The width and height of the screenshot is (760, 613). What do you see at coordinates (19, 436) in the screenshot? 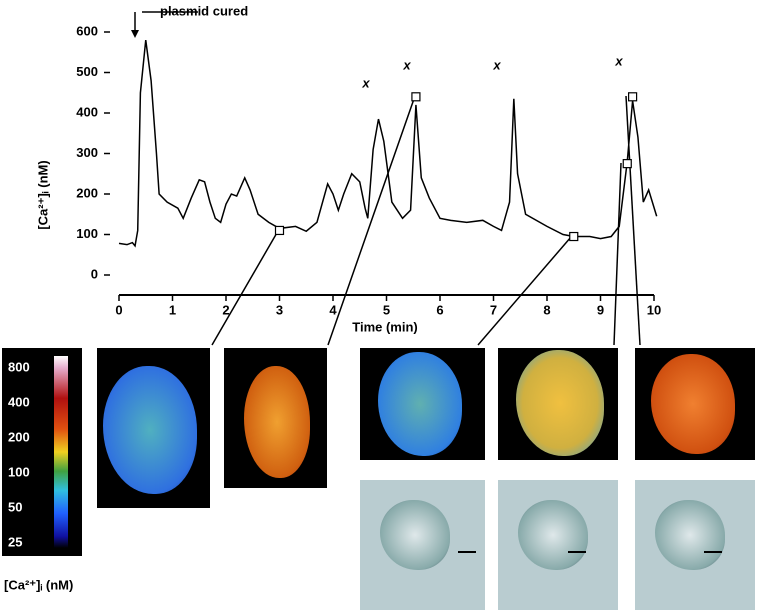
I see `colorbar-tick-label: 200` at bounding box center [19, 436].